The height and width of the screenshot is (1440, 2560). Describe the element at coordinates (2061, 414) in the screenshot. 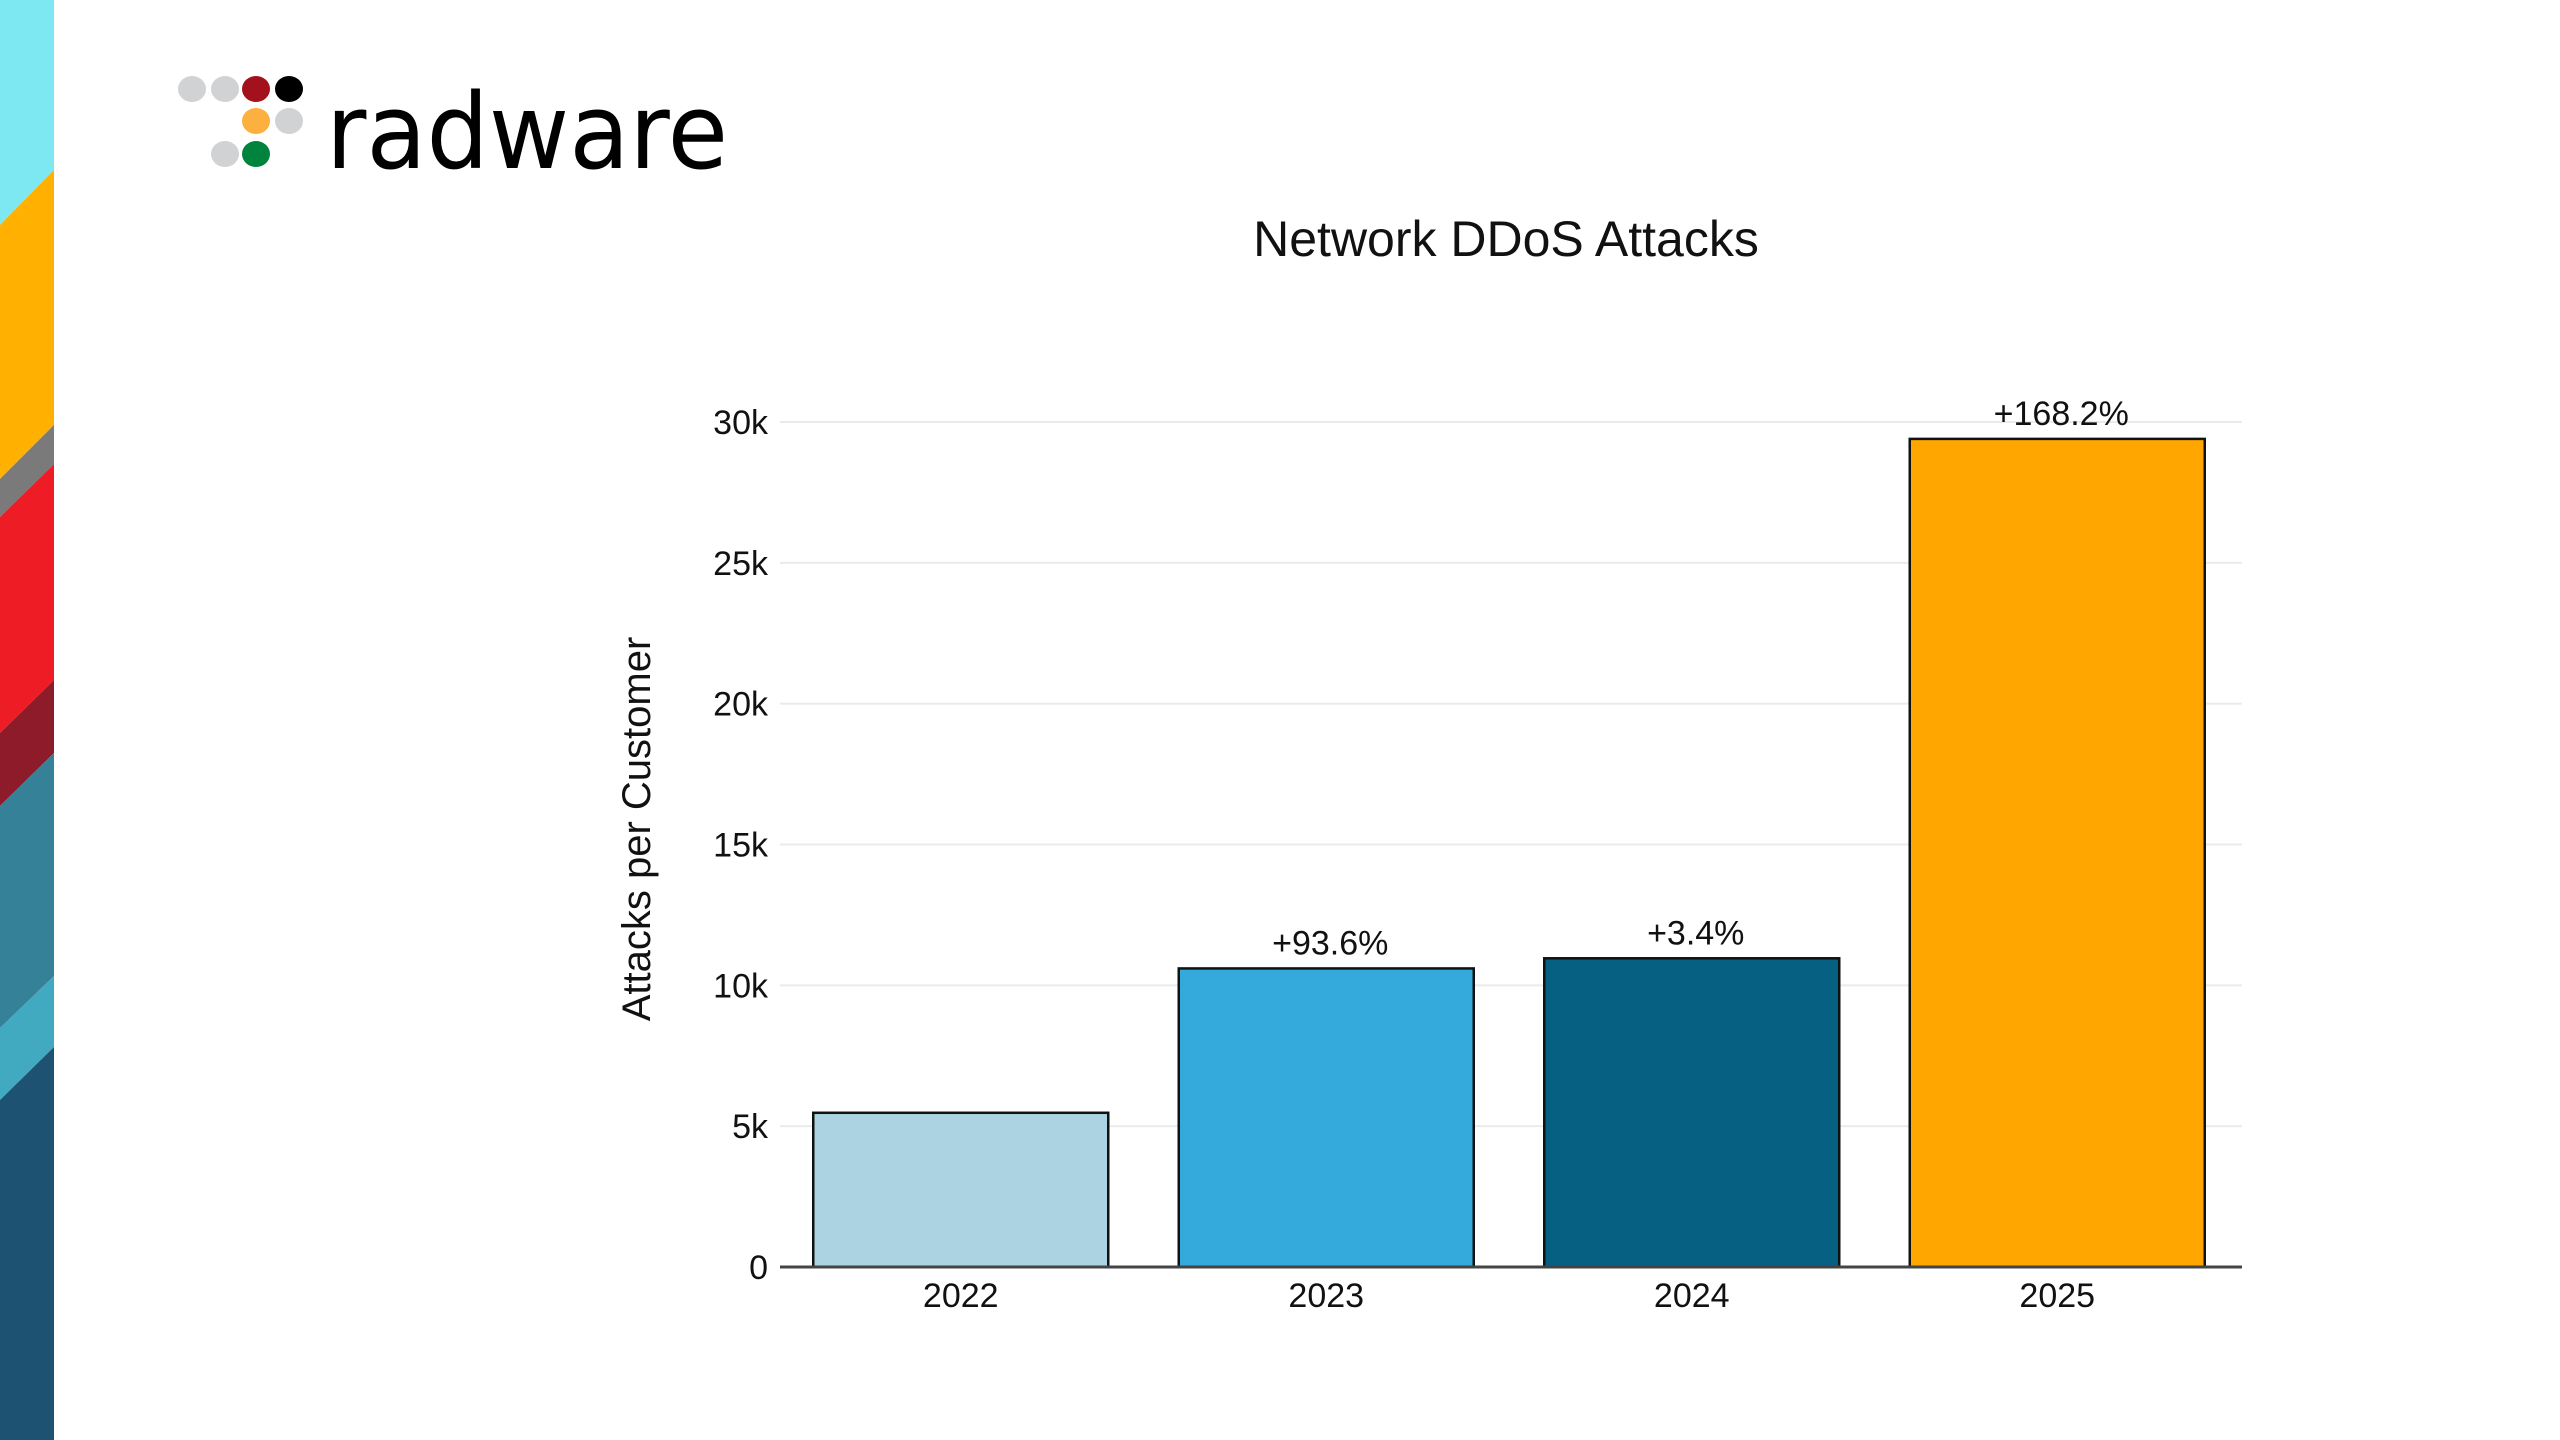

I see `data-label: +168.2%` at that location.